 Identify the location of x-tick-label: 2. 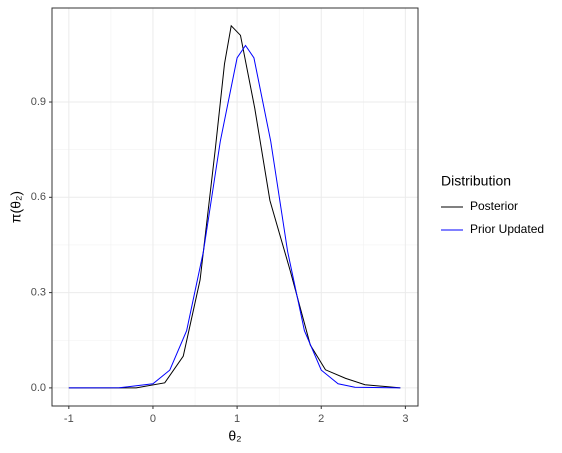
(321, 419).